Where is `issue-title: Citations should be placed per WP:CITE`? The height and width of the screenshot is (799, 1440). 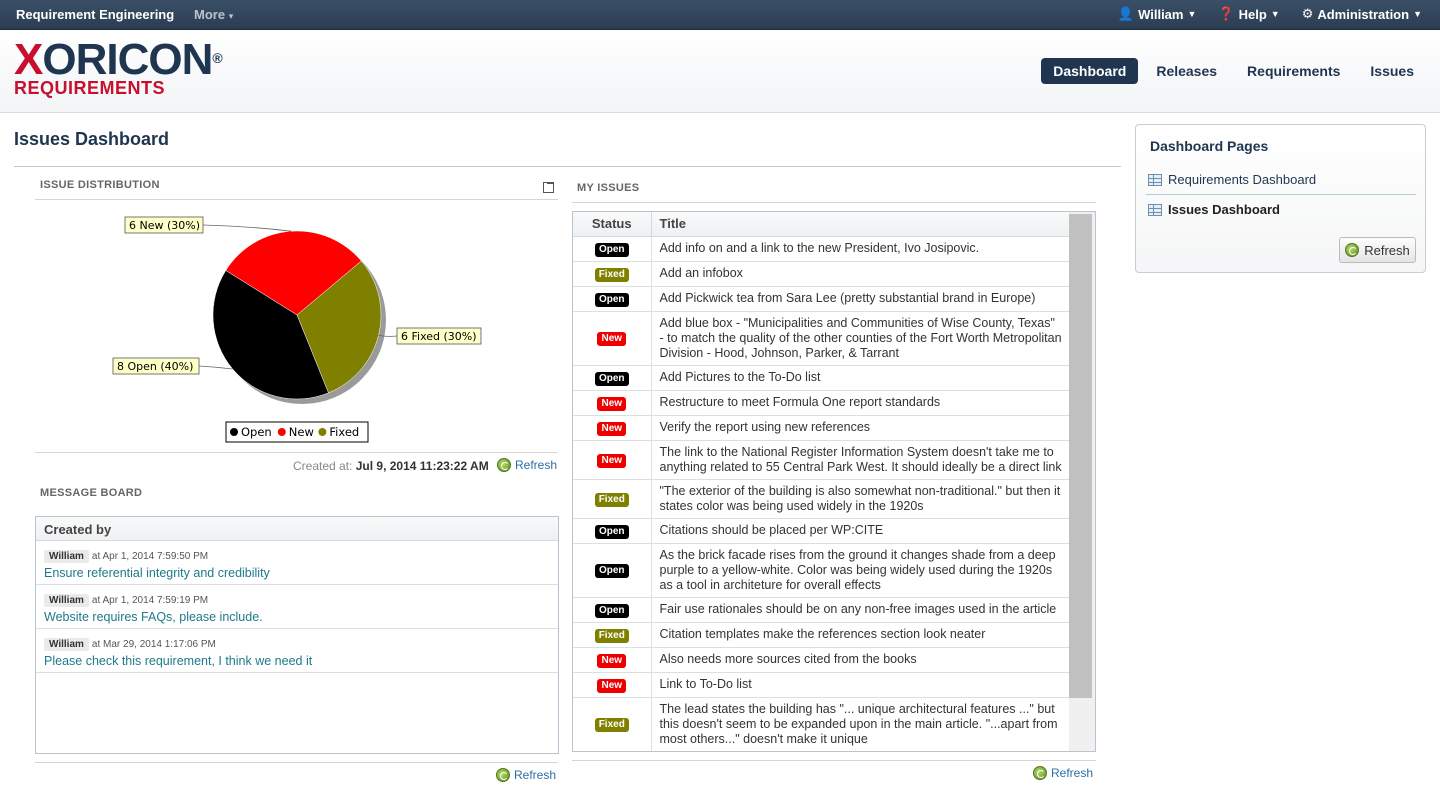
issue-title: Citations should be placed per WP:CITE is located at coordinates (860, 531).